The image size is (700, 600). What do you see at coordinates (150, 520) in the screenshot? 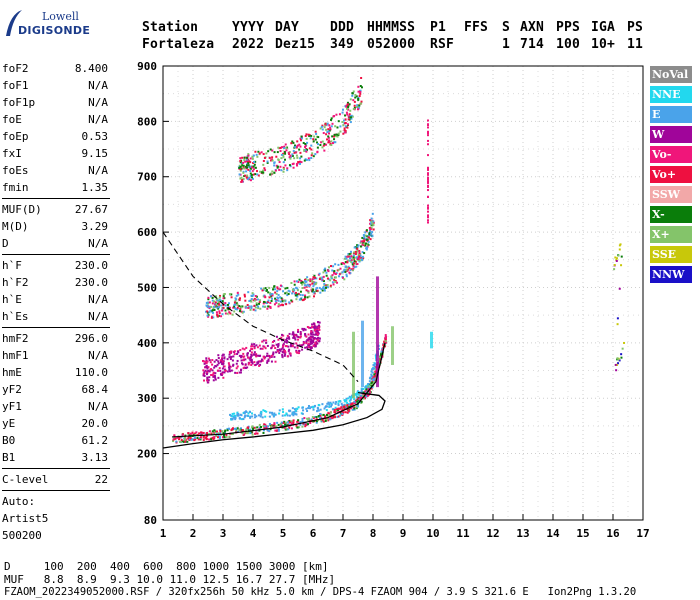
I see `y-tick-label: 80` at bounding box center [150, 520].